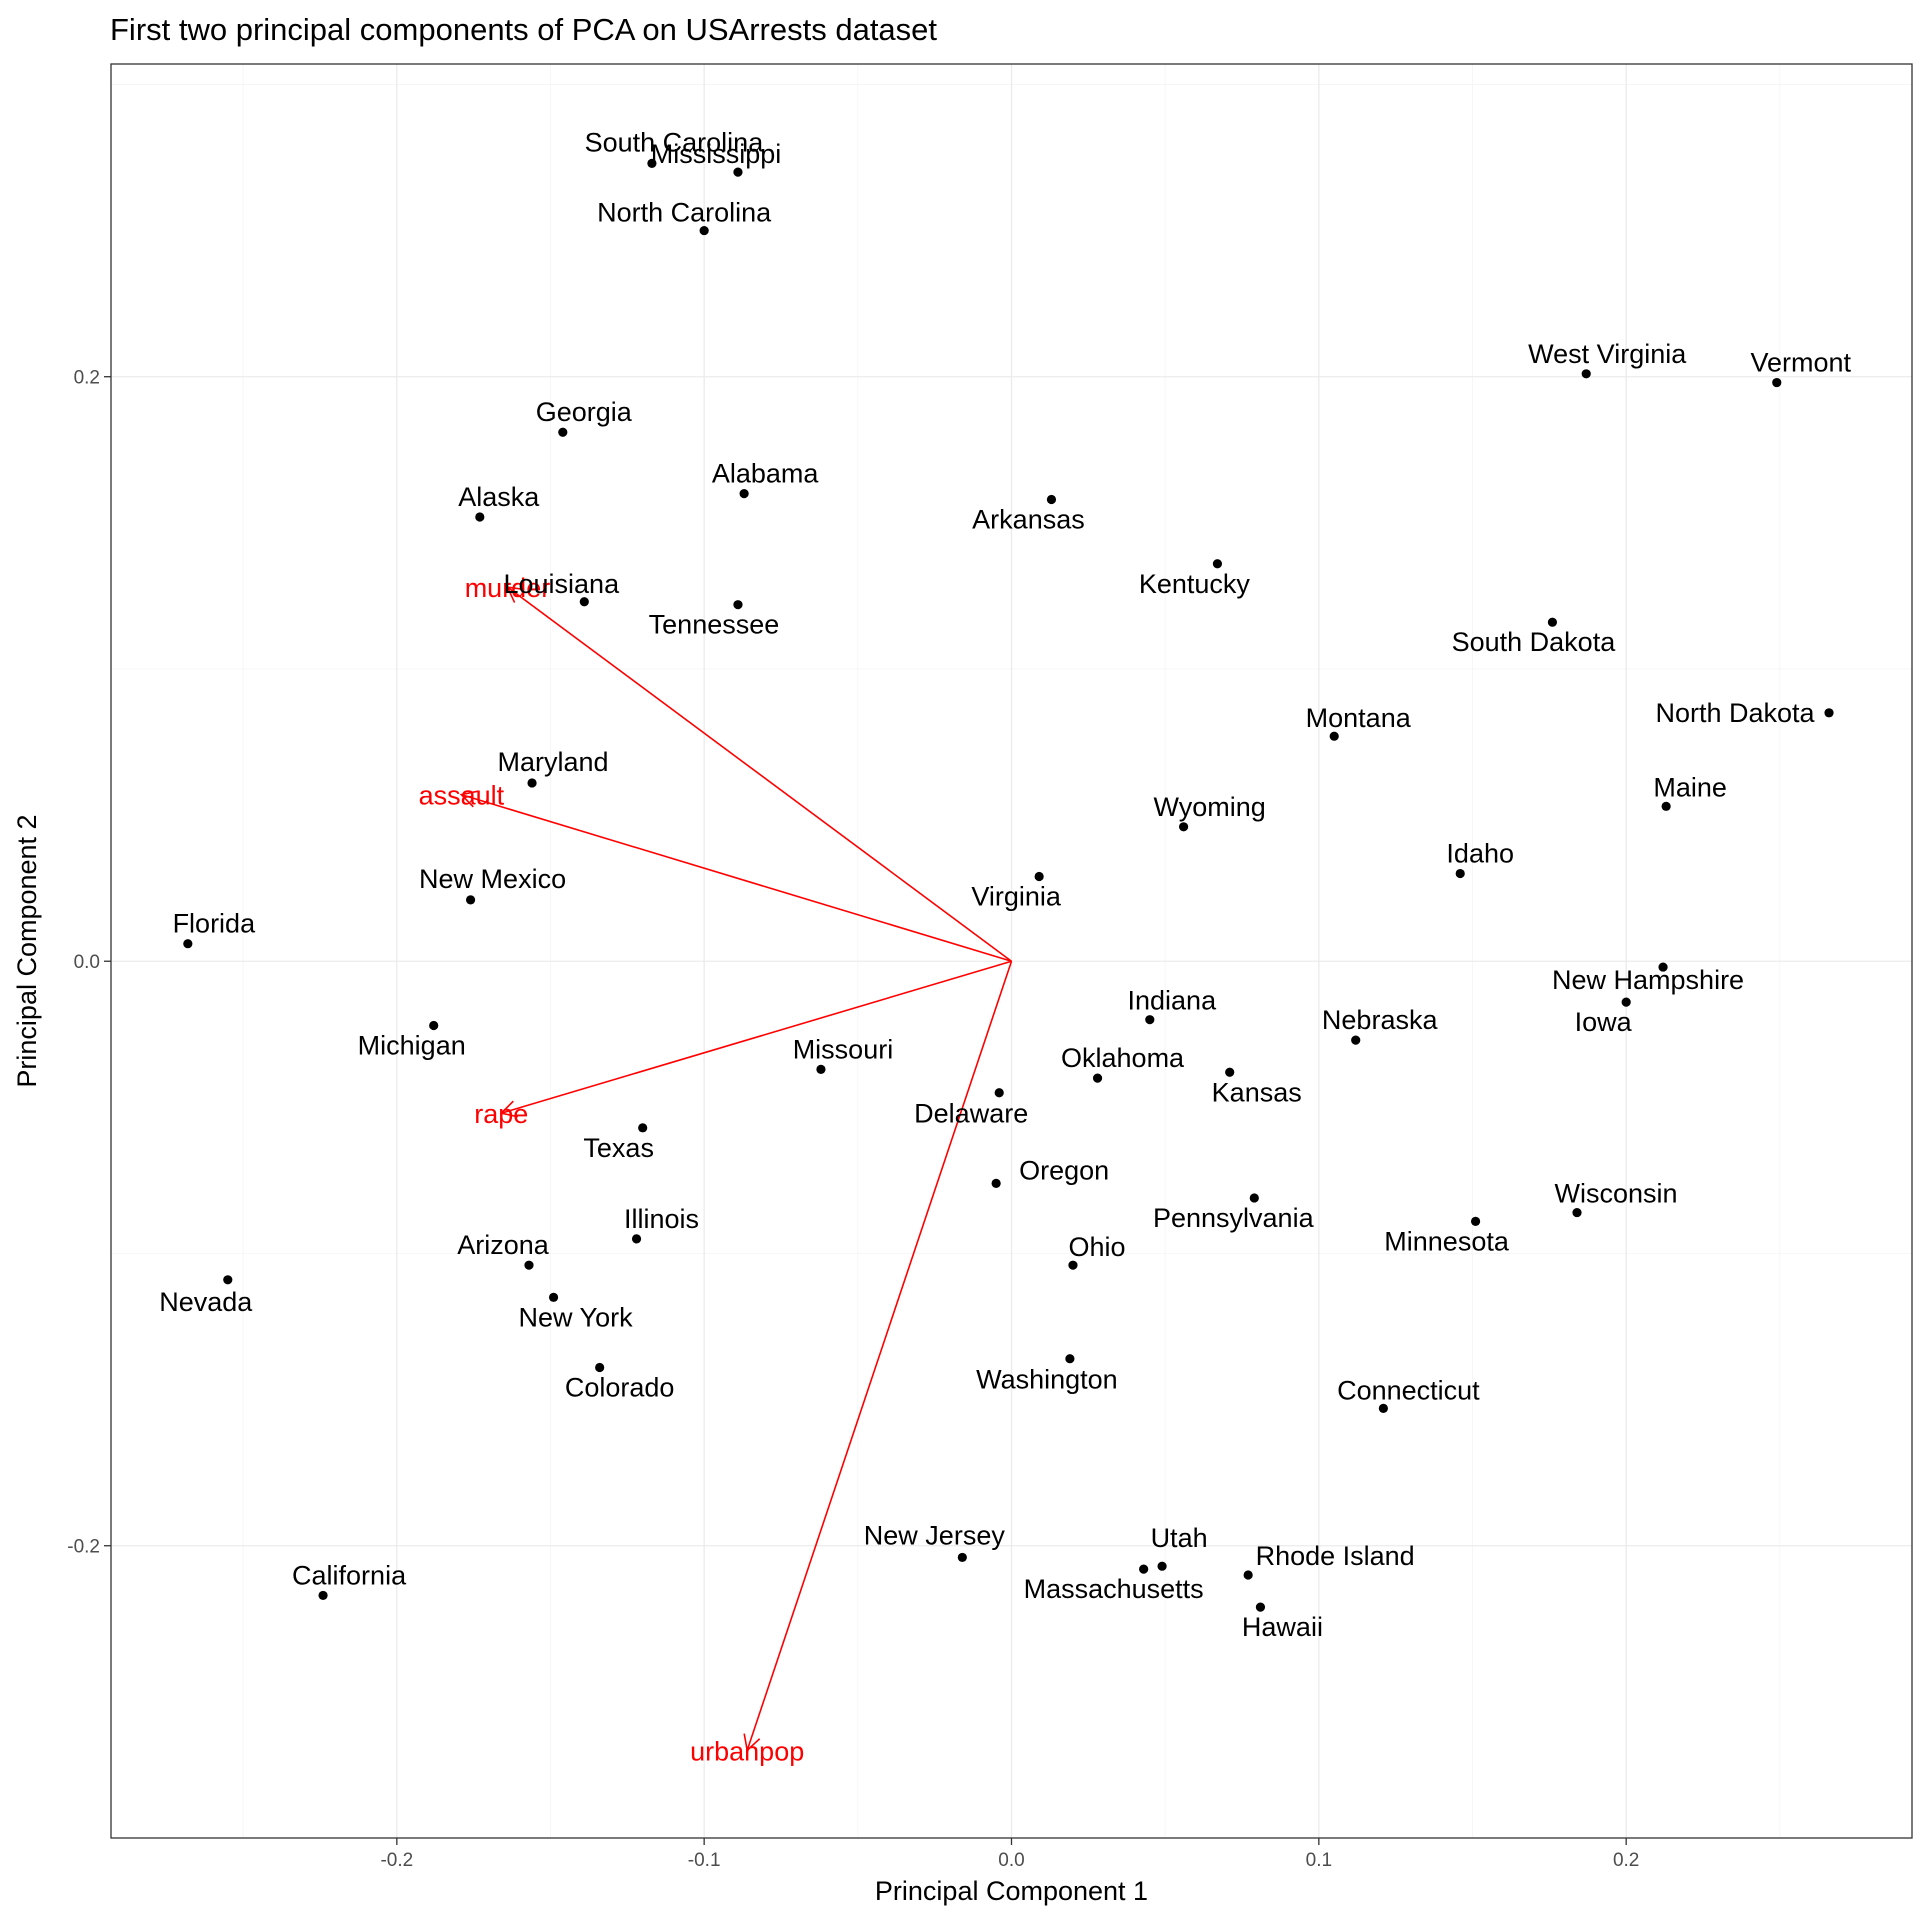 The width and height of the screenshot is (1920, 1920). What do you see at coordinates (1179, 1538) in the screenshot?
I see `point-label: Utah` at bounding box center [1179, 1538].